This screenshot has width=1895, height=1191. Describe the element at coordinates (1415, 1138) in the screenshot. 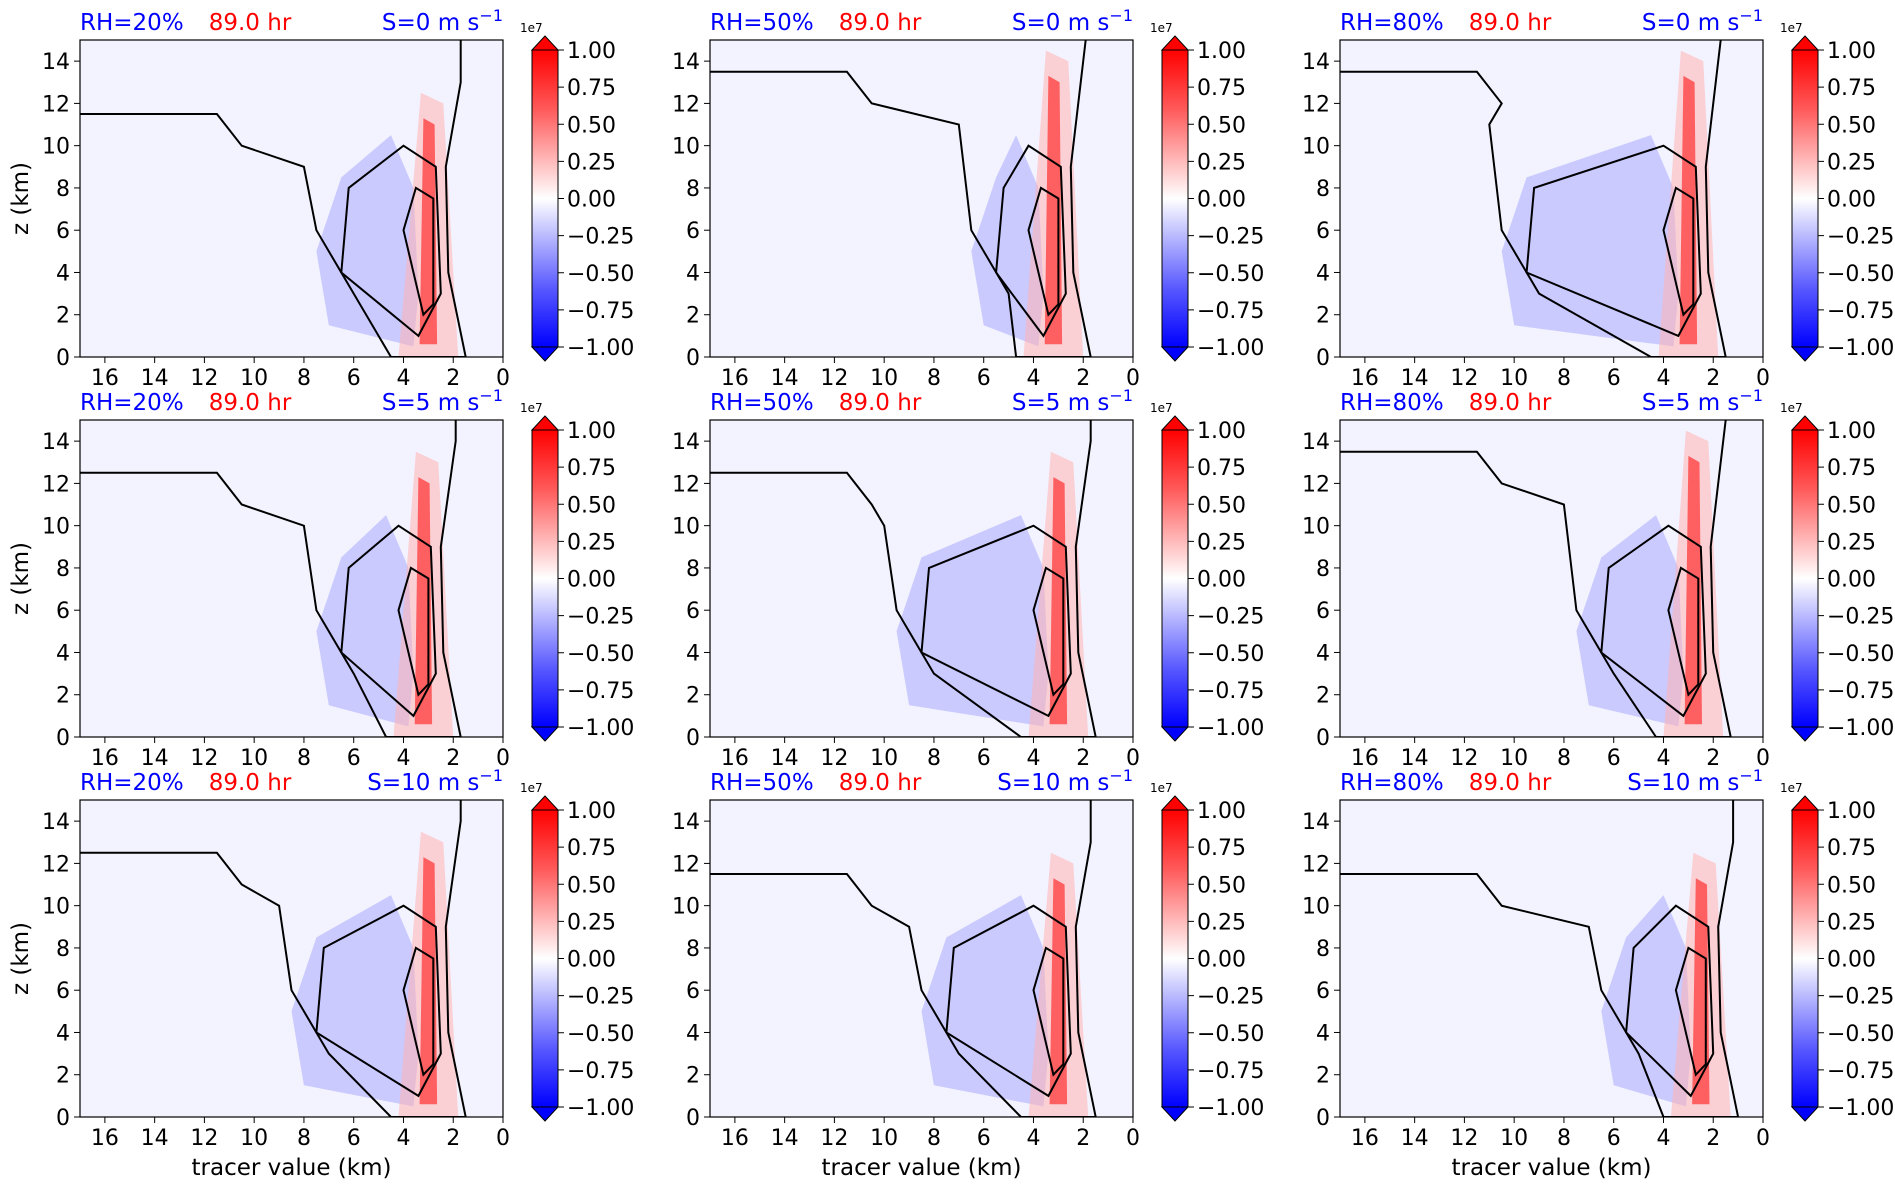

I see `x-tick-label: 14` at that location.